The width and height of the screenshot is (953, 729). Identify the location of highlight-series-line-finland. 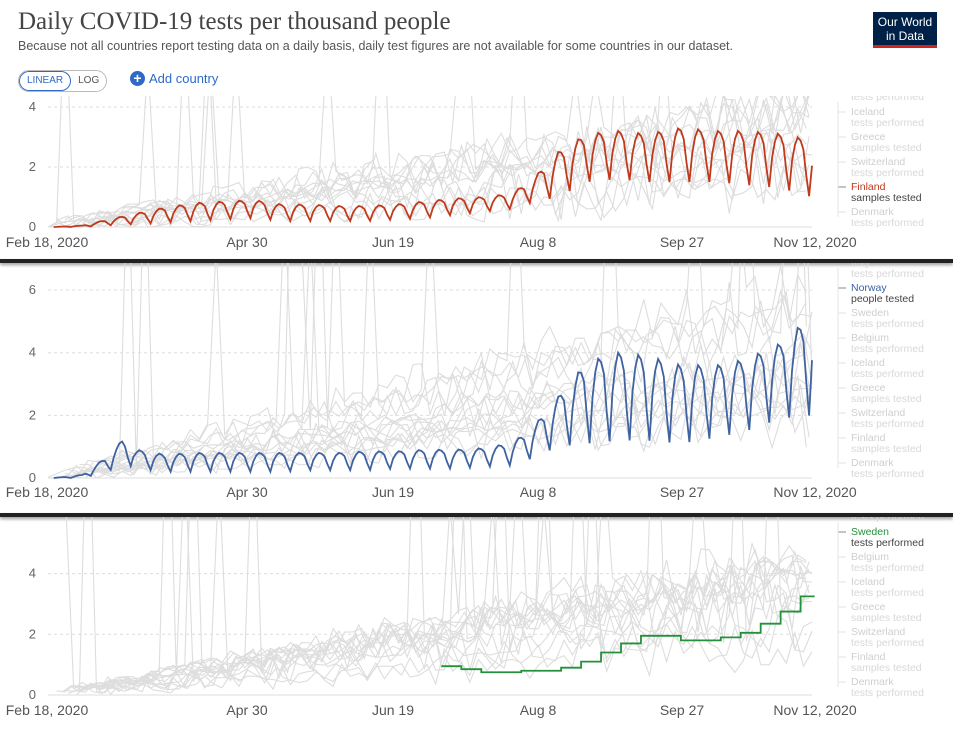
(433, 177).